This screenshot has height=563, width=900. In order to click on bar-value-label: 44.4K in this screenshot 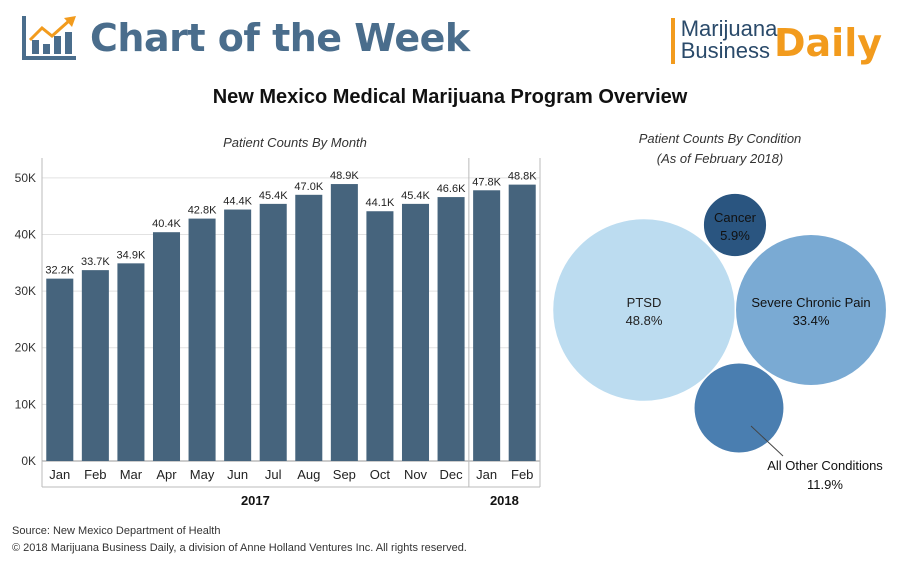, I will do `click(237, 202)`.